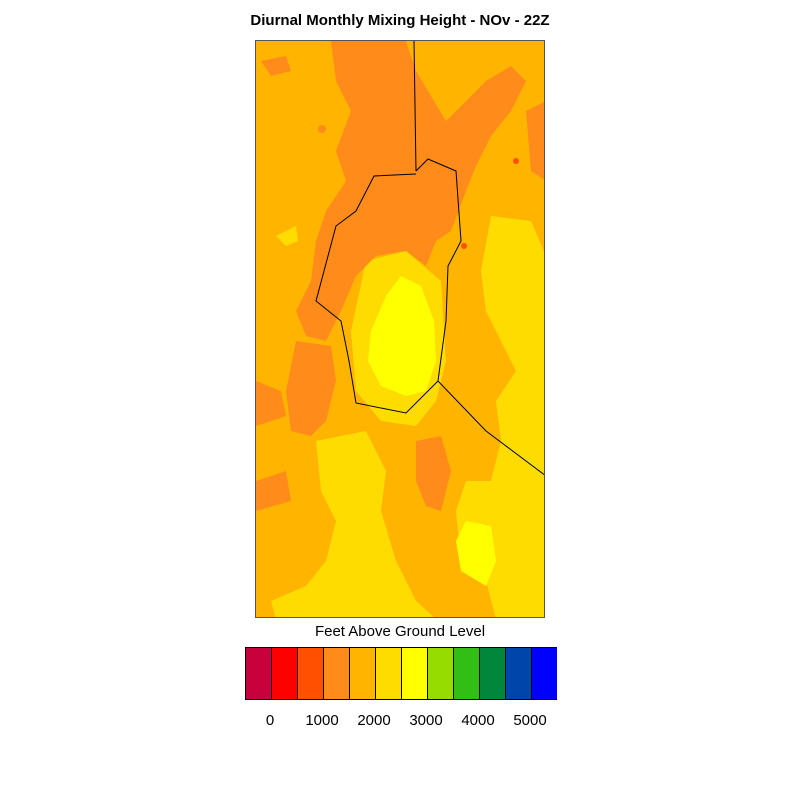  I want to click on tick-label: 4000, so click(478, 720).